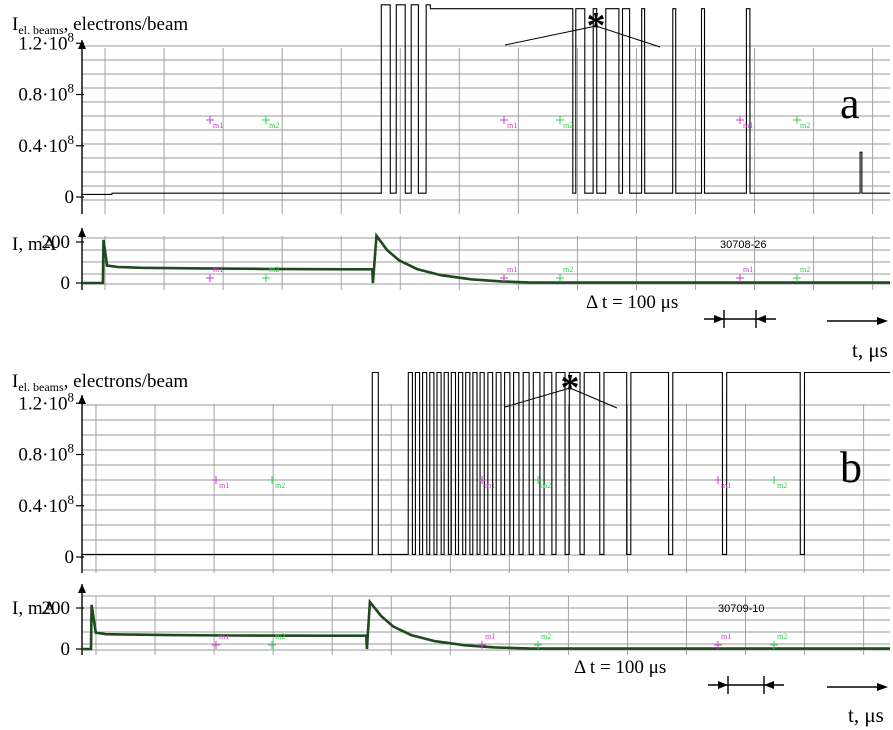 This screenshot has height=730, width=893. I want to click on star-pointer, so click(550, 35).